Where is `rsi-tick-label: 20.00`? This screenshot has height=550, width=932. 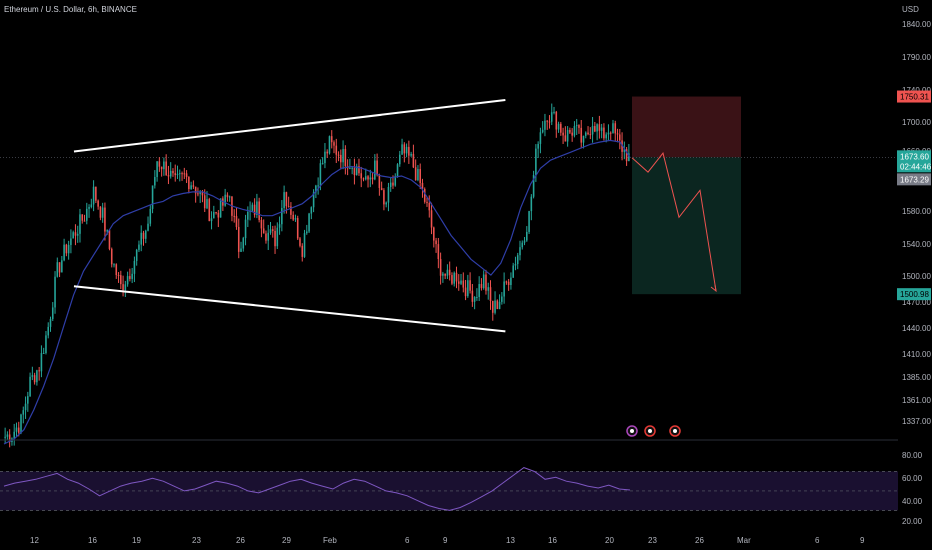 rsi-tick-label: 20.00 is located at coordinates (912, 521).